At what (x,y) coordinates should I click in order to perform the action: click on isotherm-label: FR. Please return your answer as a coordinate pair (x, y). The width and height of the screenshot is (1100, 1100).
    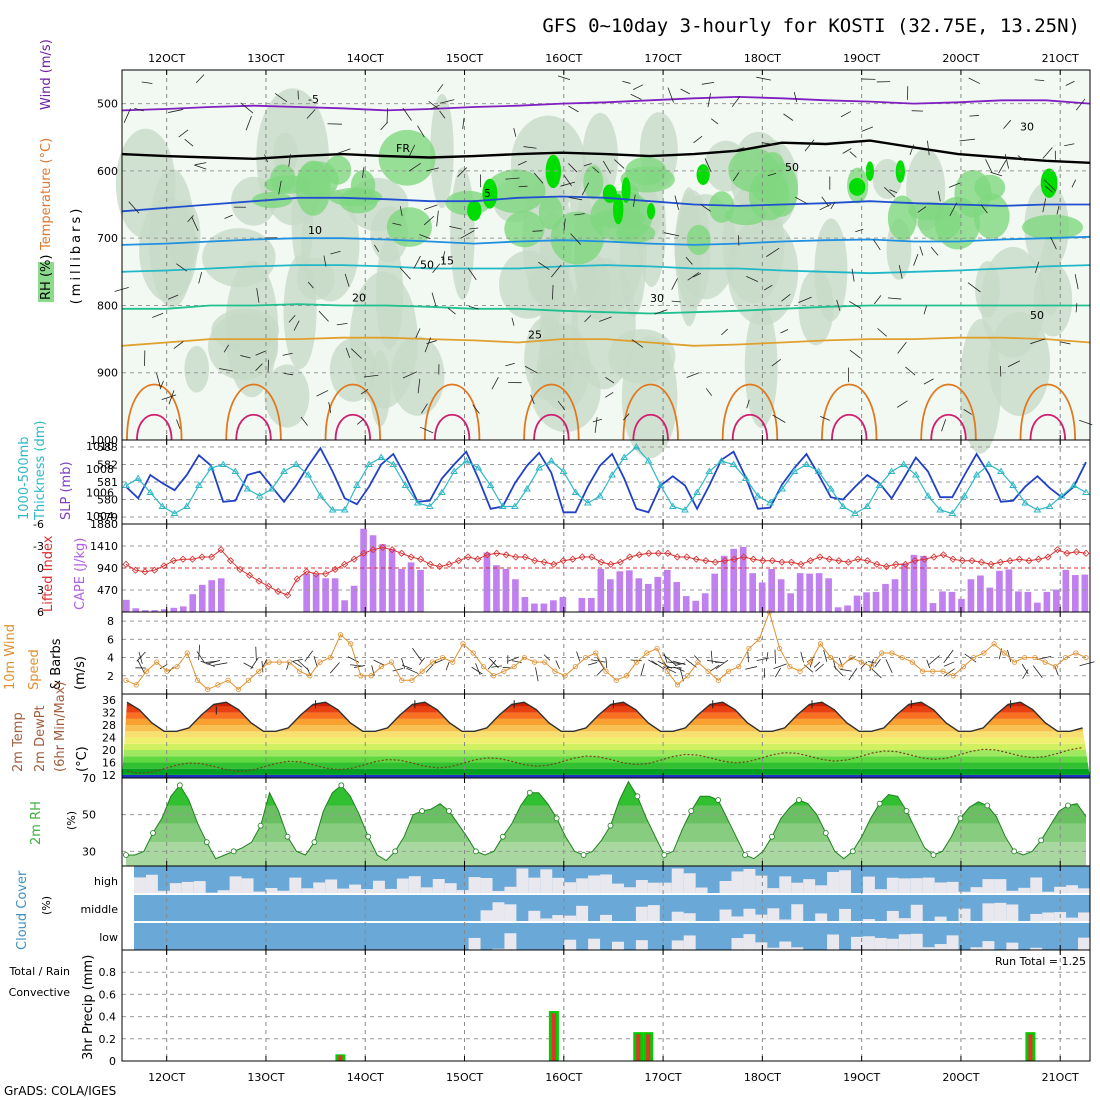
    Looking at the image, I should click on (403, 148).